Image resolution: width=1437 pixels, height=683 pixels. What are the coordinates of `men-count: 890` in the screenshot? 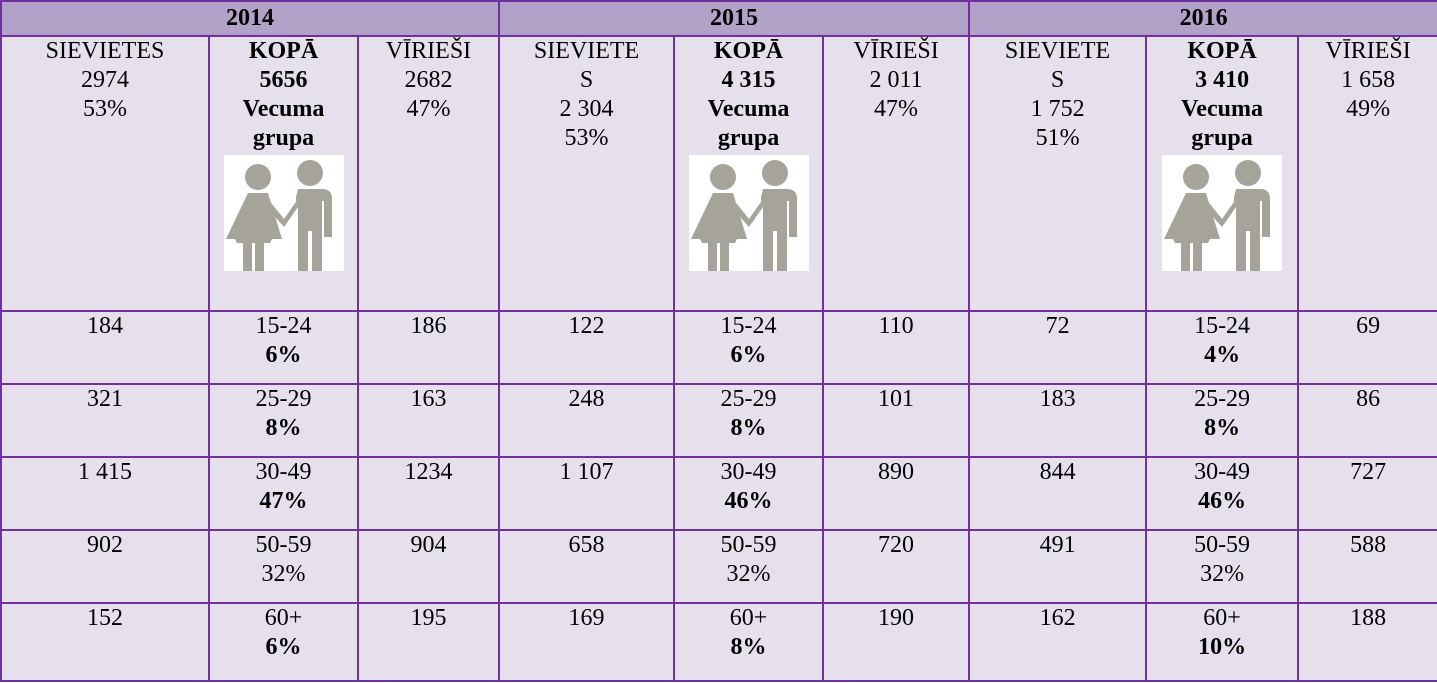 It's located at (896, 472).